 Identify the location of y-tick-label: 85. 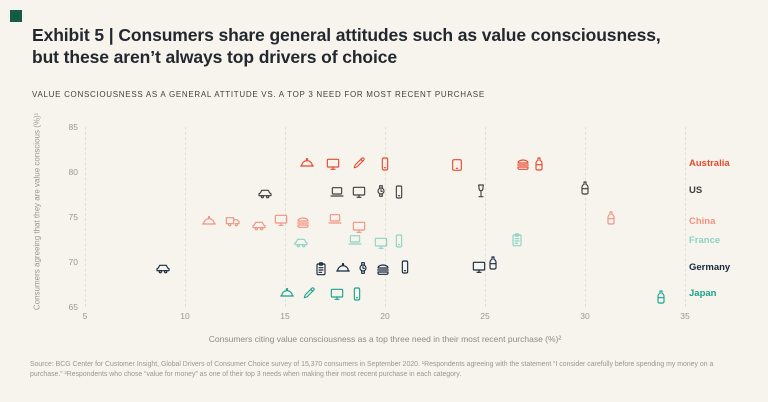
(73, 127).